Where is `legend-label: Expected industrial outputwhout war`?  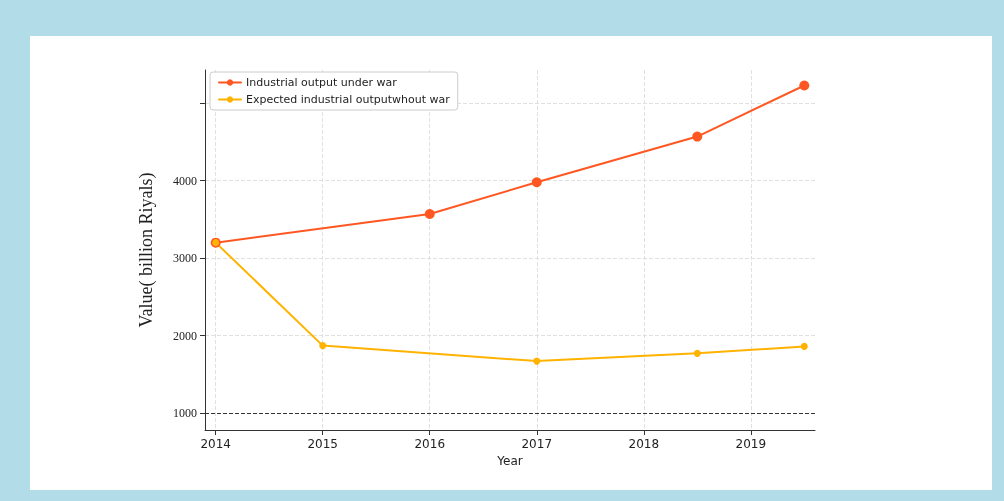
legend-label: Expected industrial outputwhout war is located at coordinates (348, 99).